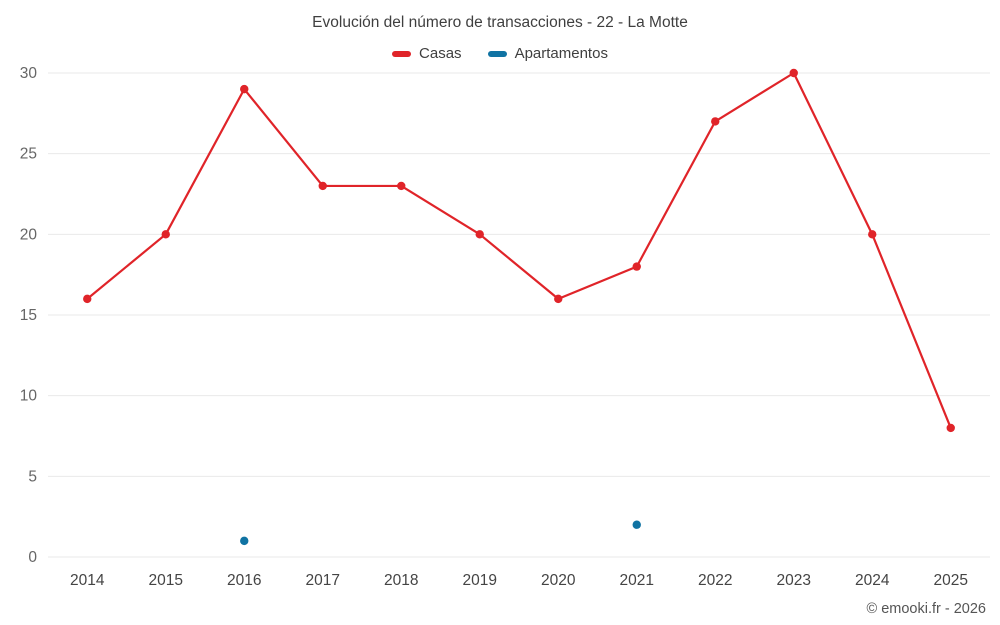 The width and height of the screenshot is (1000, 625). What do you see at coordinates (561, 53) in the screenshot?
I see `legend-label-apartamentos: Apartamentos` at bounding box center [561, 53].